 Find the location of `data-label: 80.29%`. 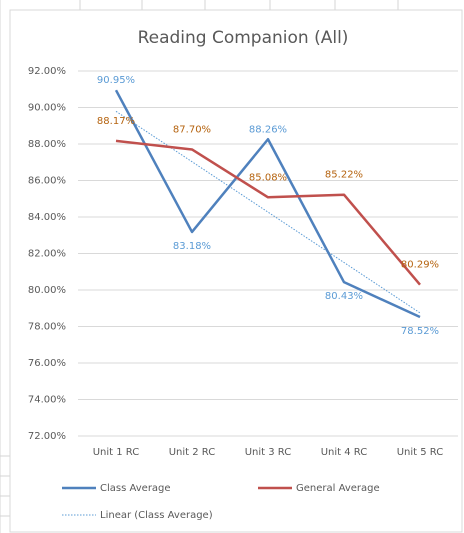

data-label: 80.29% is located at coordinates (420, 265).